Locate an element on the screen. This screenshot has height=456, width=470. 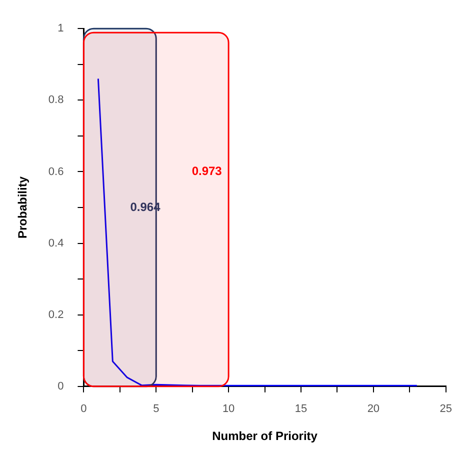
y-tick-label: 1 is located at coordinates (61, 28).